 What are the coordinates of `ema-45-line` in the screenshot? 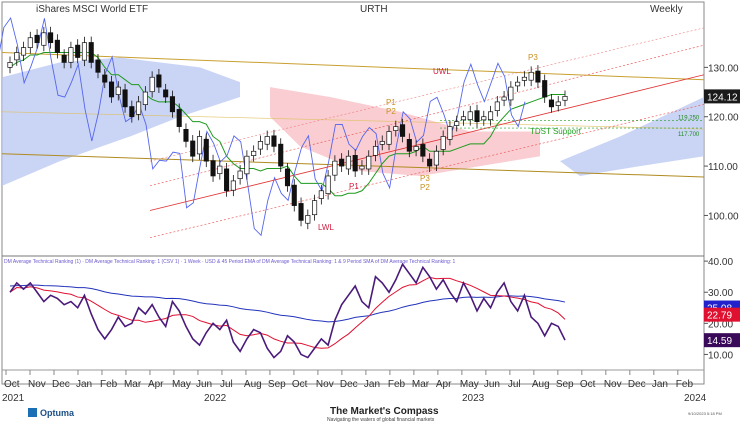 It's located at (287, 303).